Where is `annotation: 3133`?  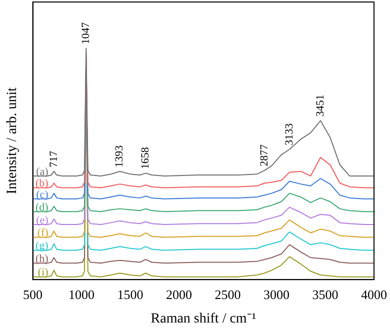 annotation: 3133 is located at coordinates (289, 134).